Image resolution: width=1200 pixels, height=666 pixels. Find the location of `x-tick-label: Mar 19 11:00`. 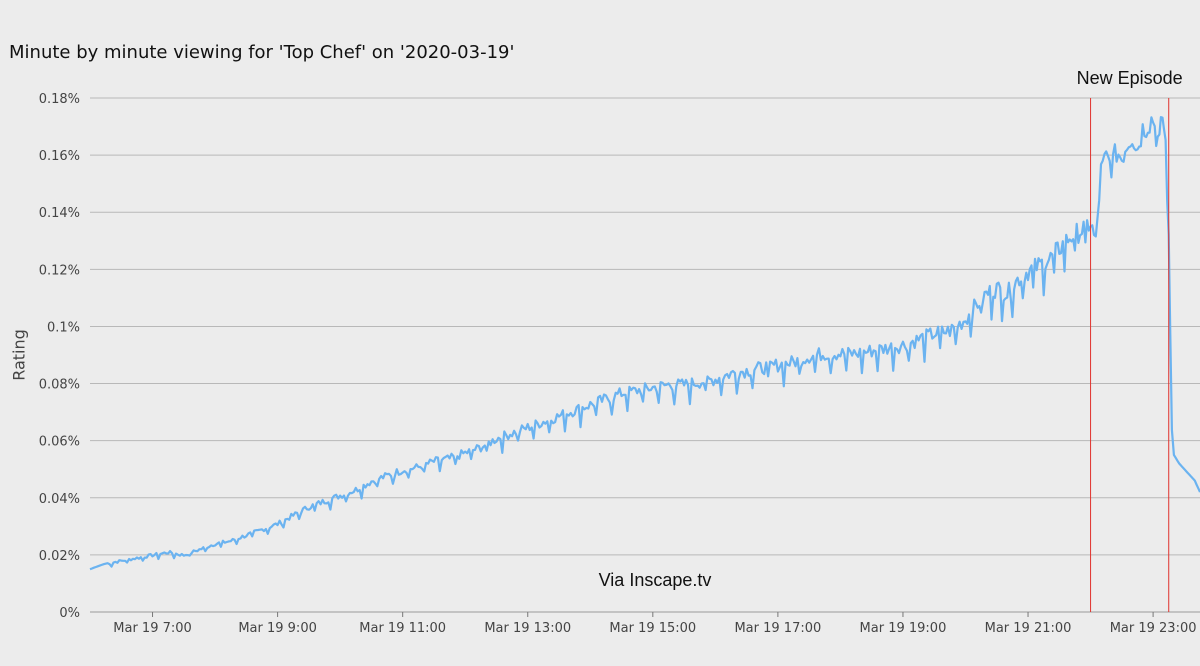

x-tick-label: Mar 19 11:00 is located at coordinates (402, 628).